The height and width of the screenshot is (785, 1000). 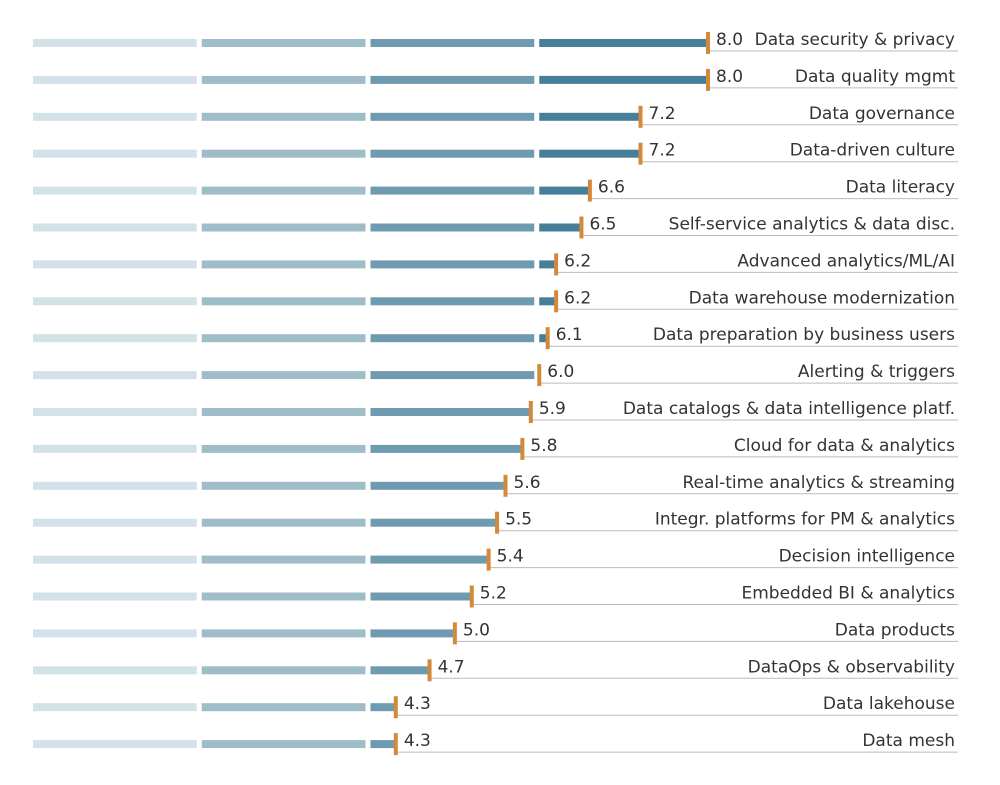 I want to click on category-label: Data catalogs & data intelligence platf., so click(x=789, y=409).